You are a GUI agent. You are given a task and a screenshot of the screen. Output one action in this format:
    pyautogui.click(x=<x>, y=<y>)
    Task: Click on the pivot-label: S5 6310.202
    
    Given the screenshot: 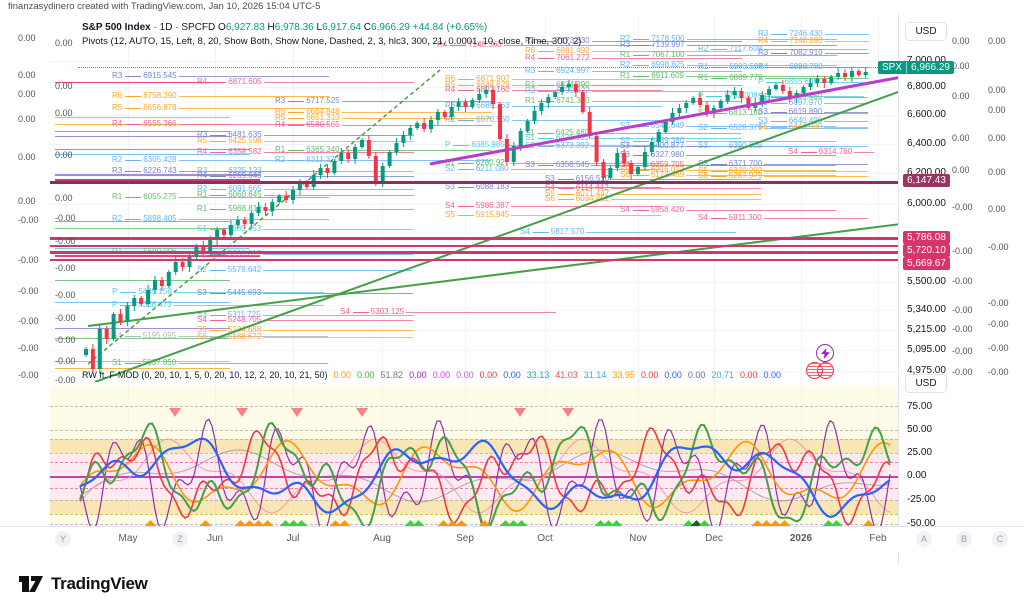 What is the action you would take?
    pyautogui.click(x=783, y=170)
    